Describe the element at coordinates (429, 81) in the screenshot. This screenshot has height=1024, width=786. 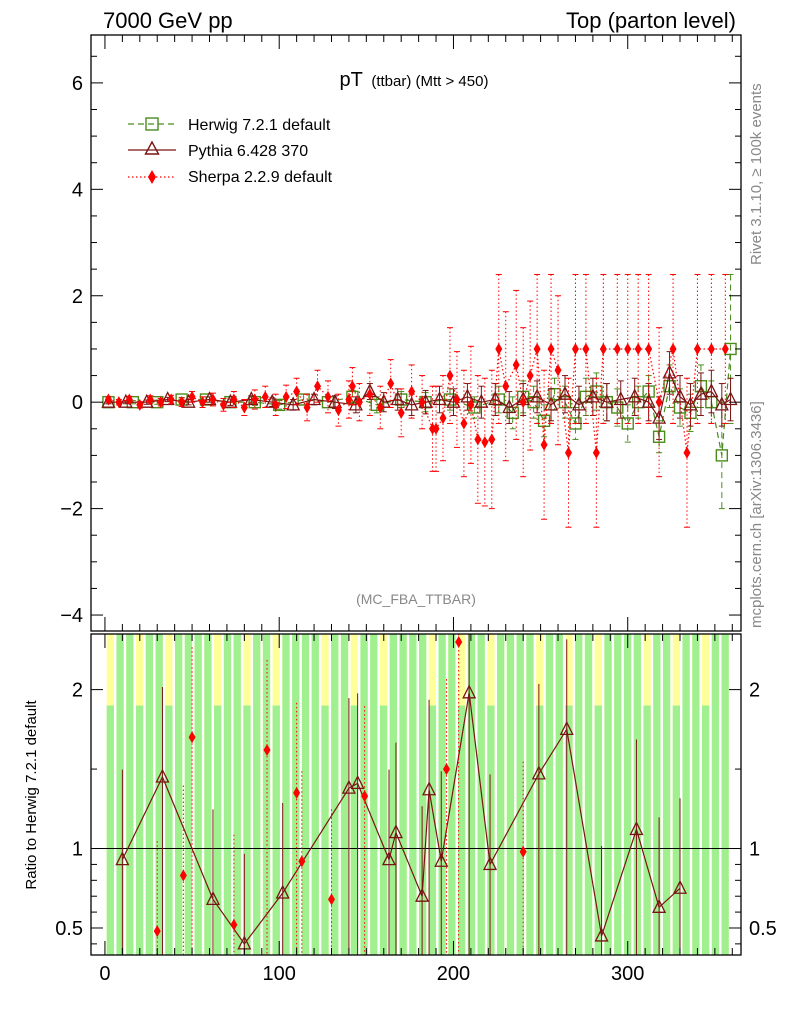
I see `plot-title-sub: (ttbar) (Mtt > 450)` at that location.